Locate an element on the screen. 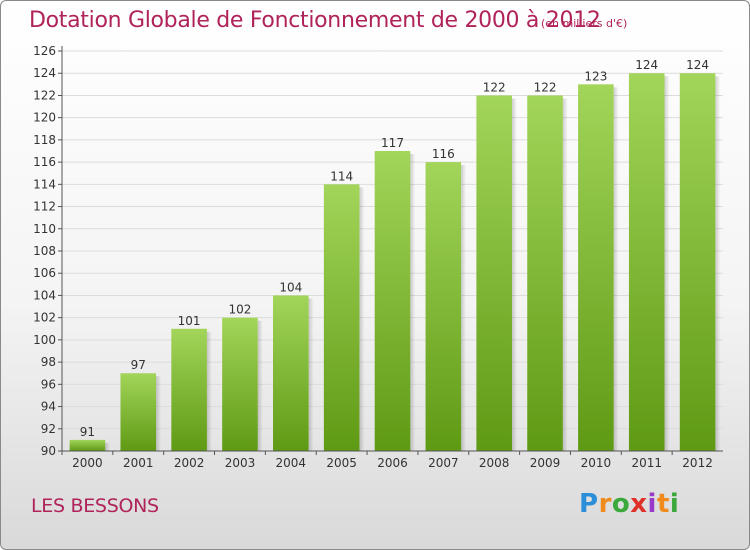 This screenshot has width=750, height=550. bar-shadow-2000 is located at coordinates (108, 446).